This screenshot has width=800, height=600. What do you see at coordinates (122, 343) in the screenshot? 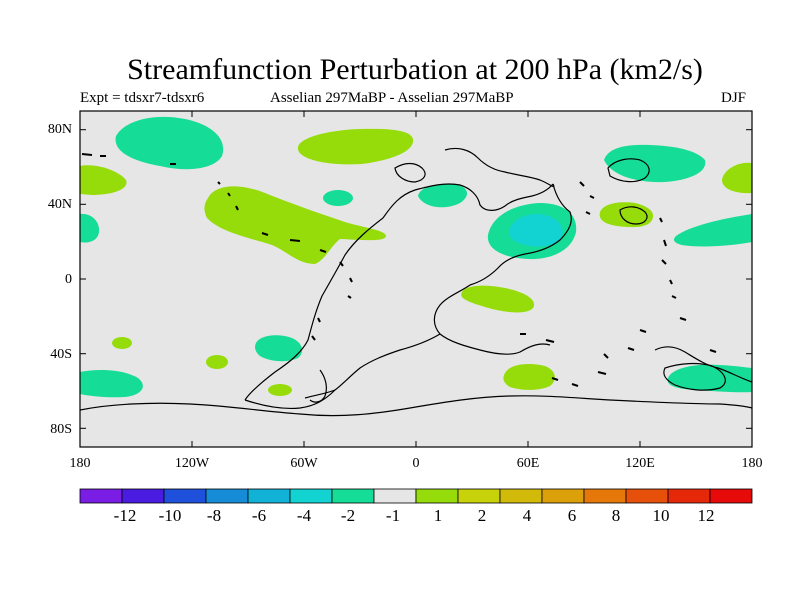
I see `anomaly-south-pacific-small` at bounding box center [122, 343].